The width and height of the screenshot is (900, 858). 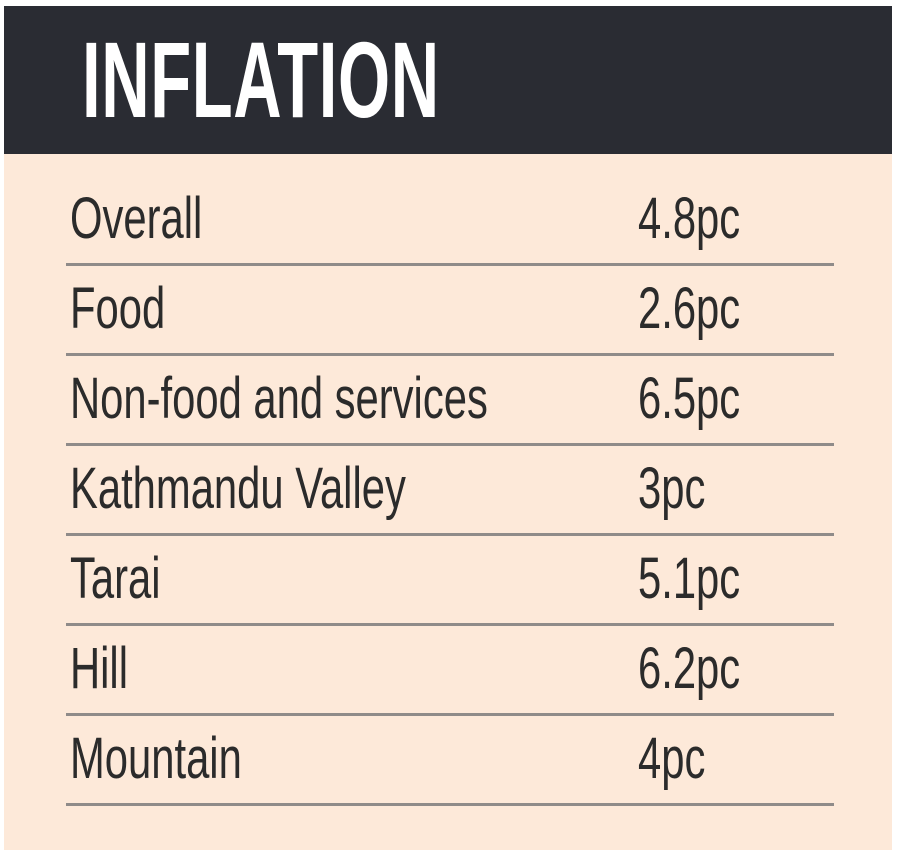 I want to click on row-value: 6.2pc, so click(x=689, y=668).